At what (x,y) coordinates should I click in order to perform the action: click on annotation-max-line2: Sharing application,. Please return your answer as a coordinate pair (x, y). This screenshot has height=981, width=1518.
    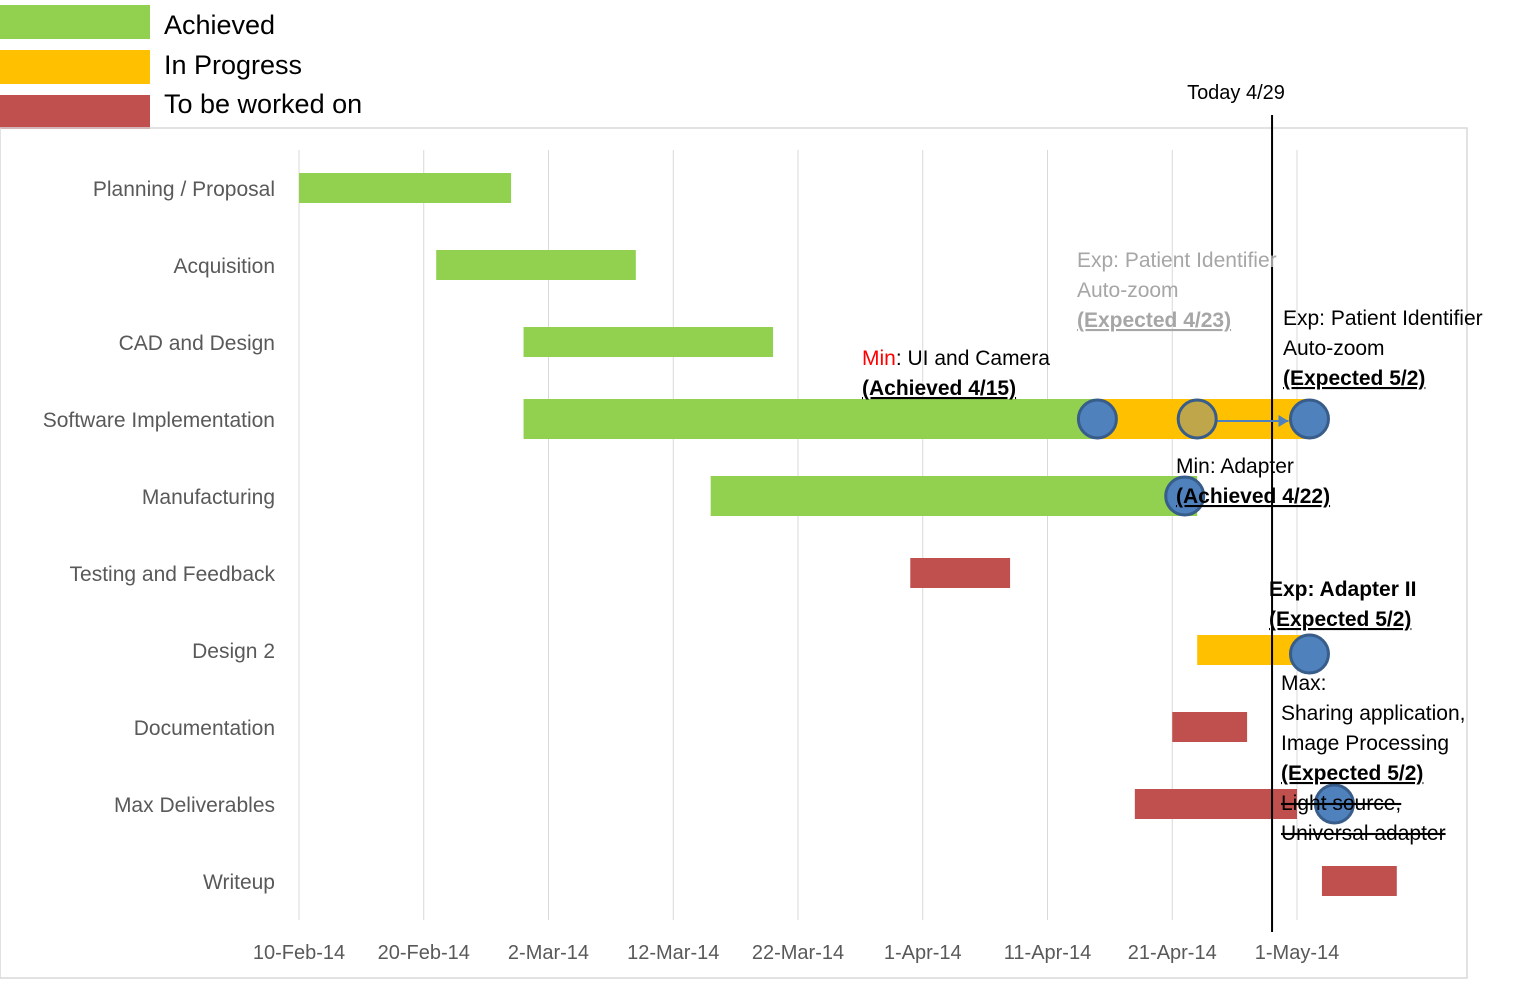
    Looking at the image, I should click on (1373, 713).